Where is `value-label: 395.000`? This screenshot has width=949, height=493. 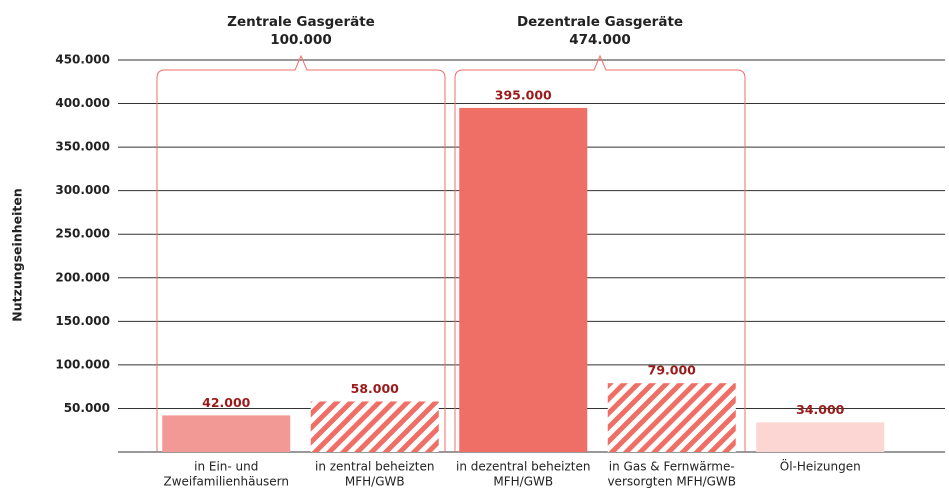
value-label: 395.000 is located at coordinates (523, 94).